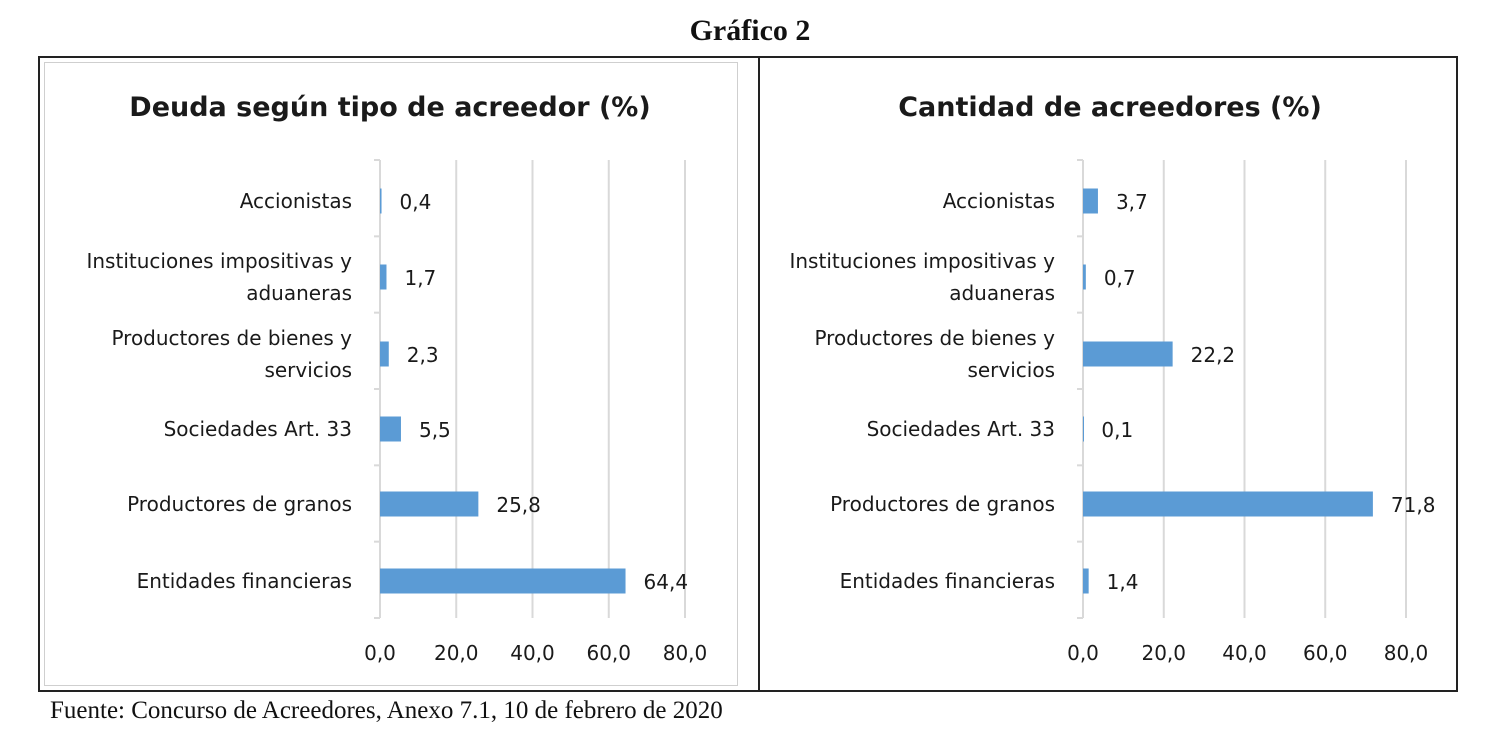 This screenshot has width=1500, height=742. I want to click on data-label: 2,3, so click(423, 355).